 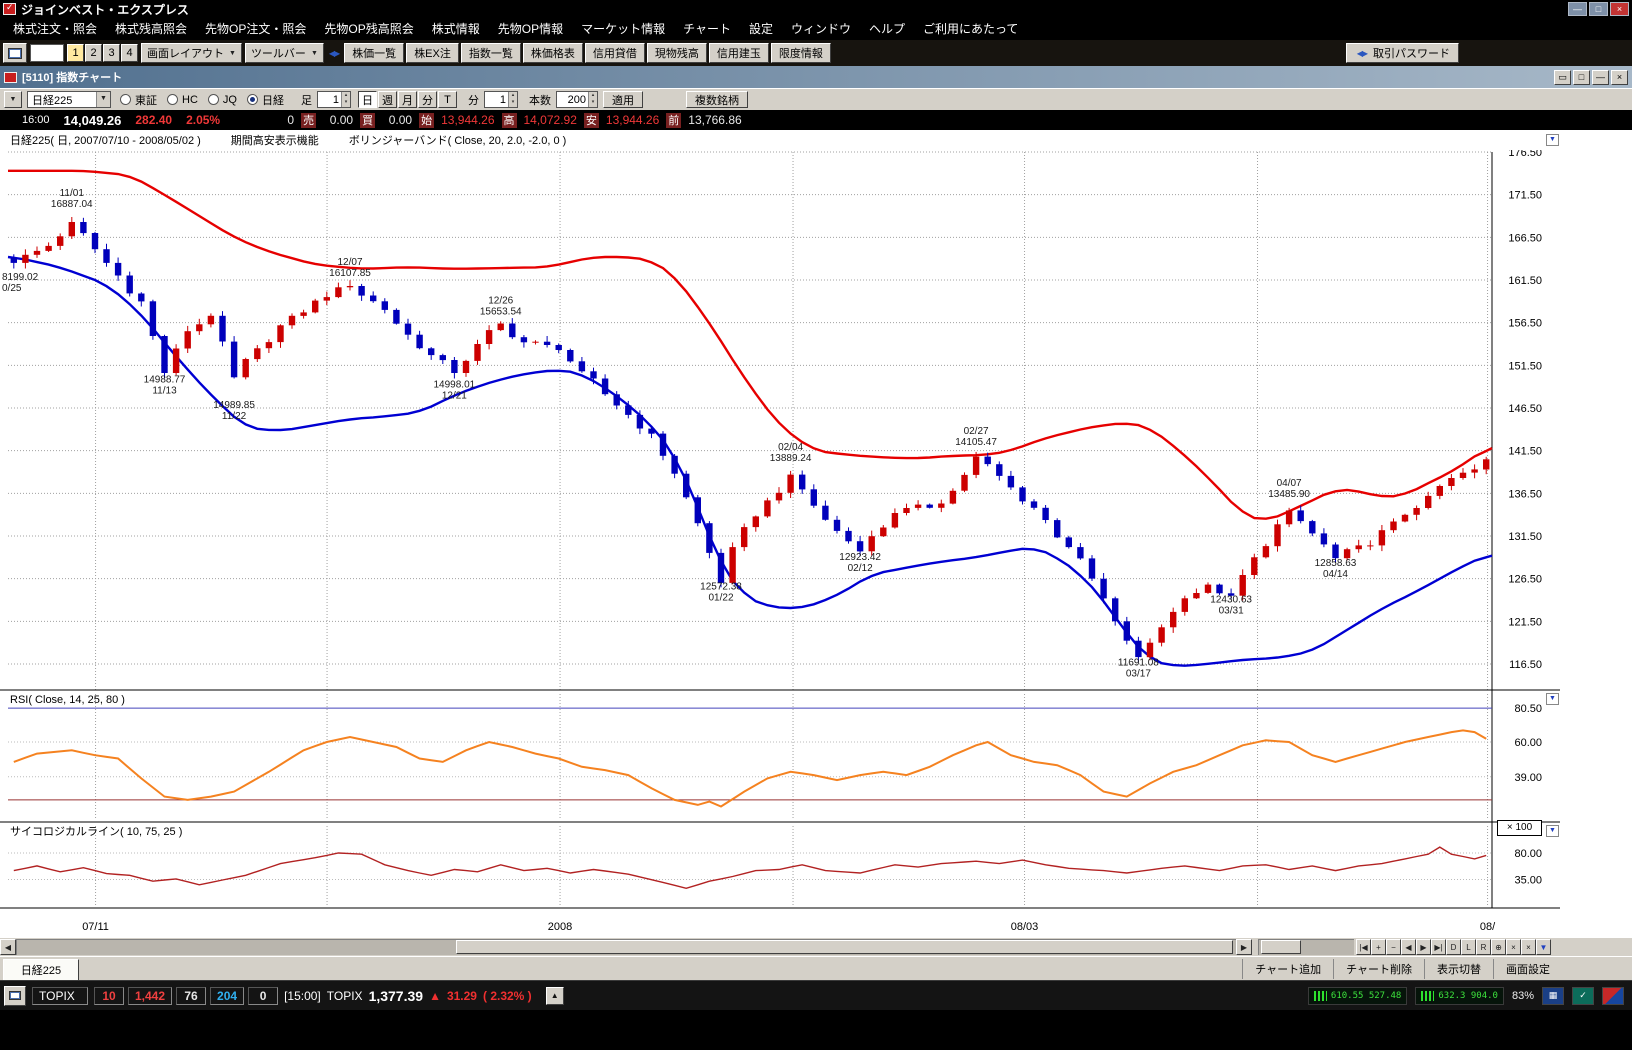 What do you see at coordinates (13, 99) in the screenshot?
I see `chart-menu-button: ▼` at bounding box center [13, 99].